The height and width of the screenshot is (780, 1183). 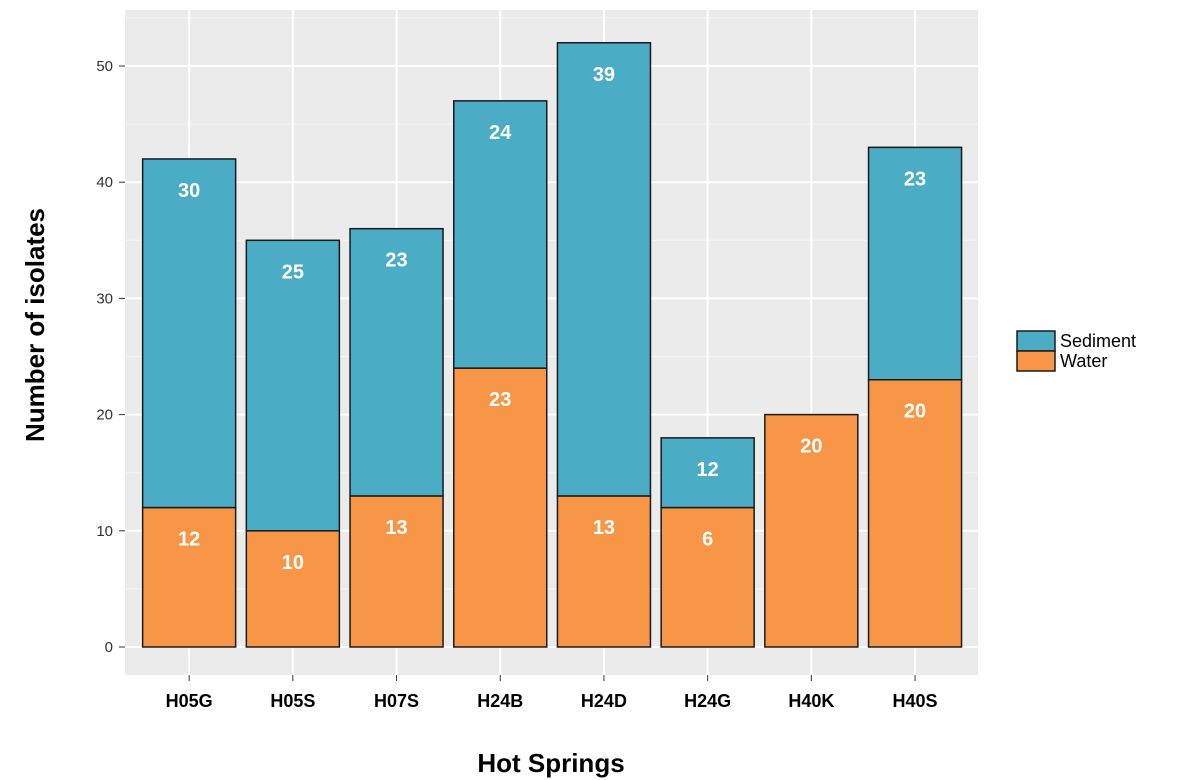 I want to click on bar-label-sediment-h07s: 23, so click(x=396, y=261).